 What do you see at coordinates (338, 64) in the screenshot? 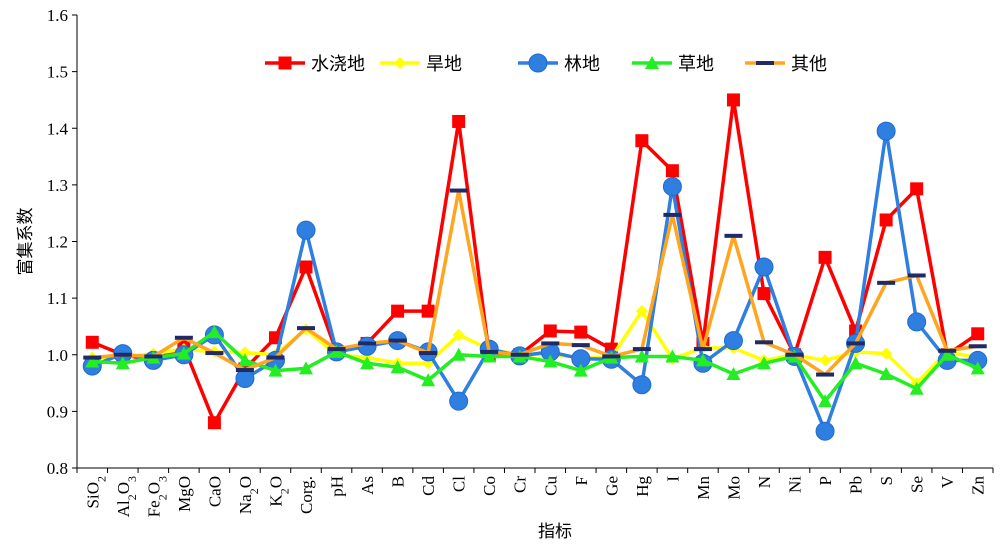
I see `legend-label-0: 水浇地` at bounding box center [338, 64].